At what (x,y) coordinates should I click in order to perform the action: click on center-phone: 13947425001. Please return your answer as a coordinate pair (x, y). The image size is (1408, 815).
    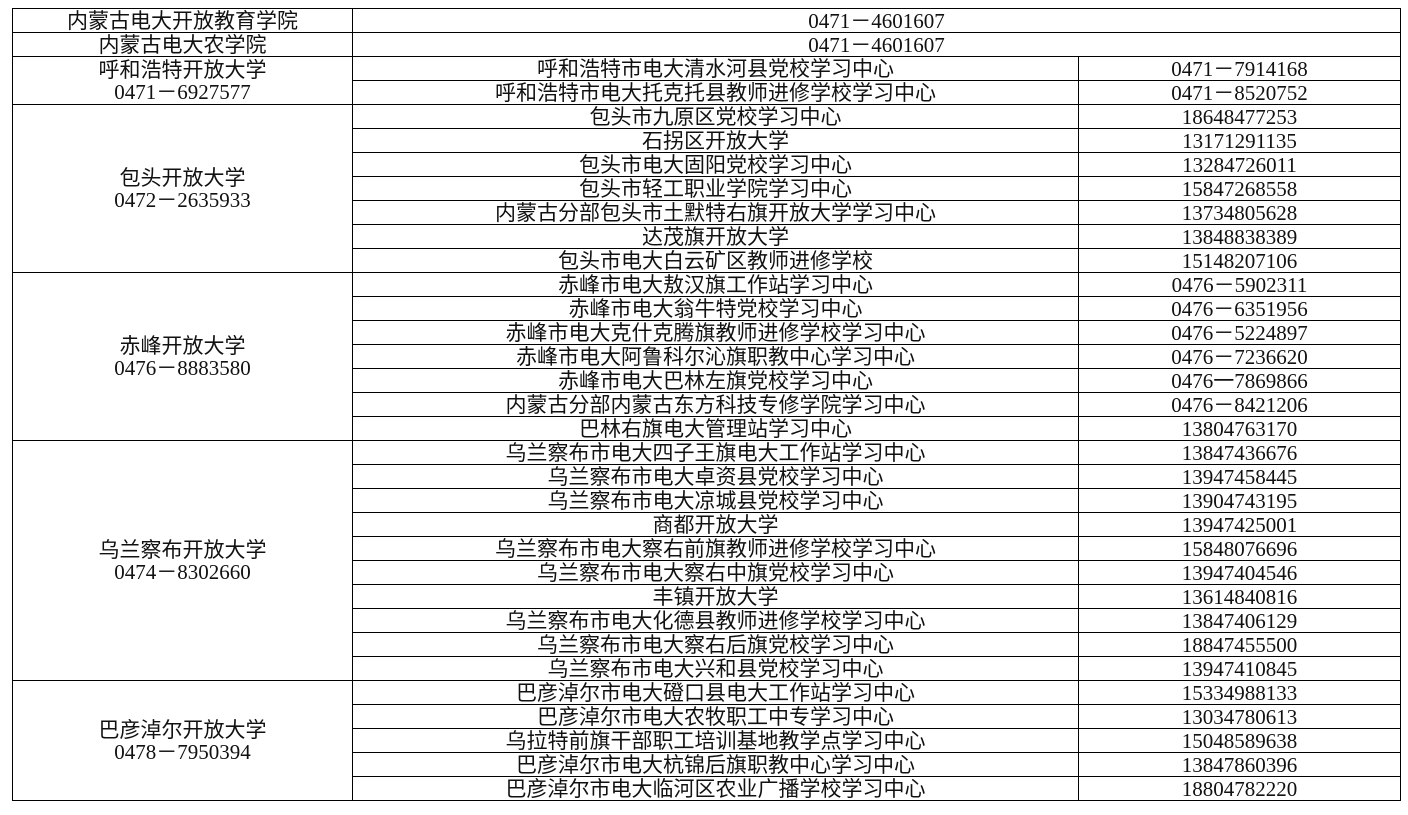
    Looking at the image, I should click on (1239, 524).